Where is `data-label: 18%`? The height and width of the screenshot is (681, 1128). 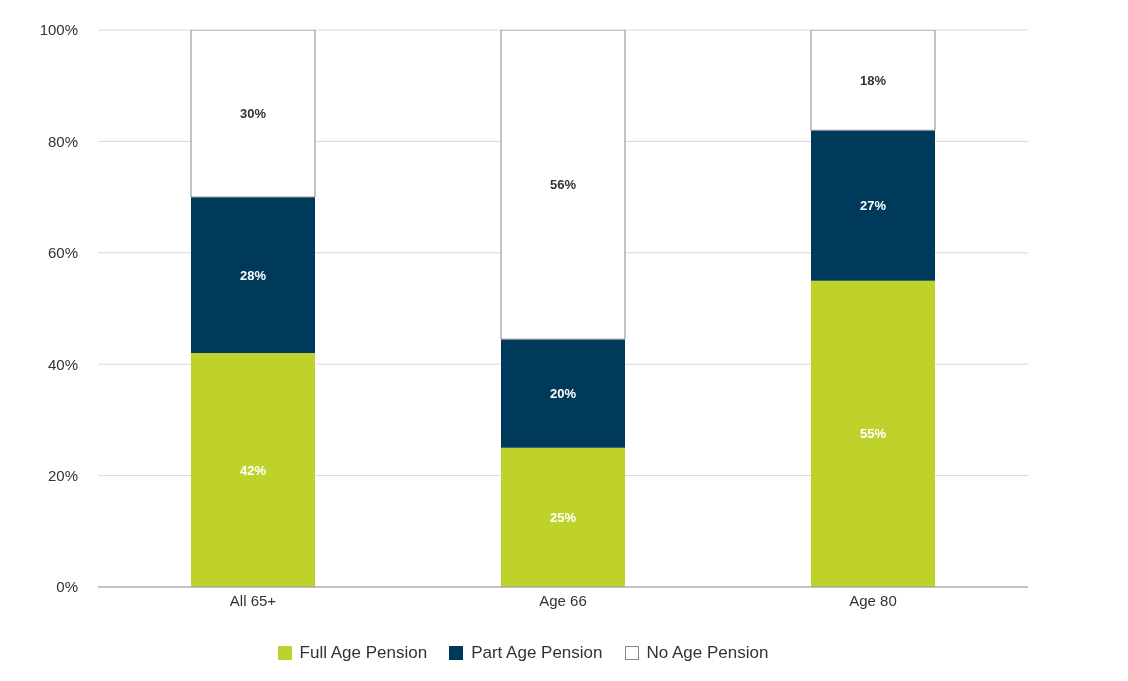
data-label: 18% is located at coordinates (873, 80).